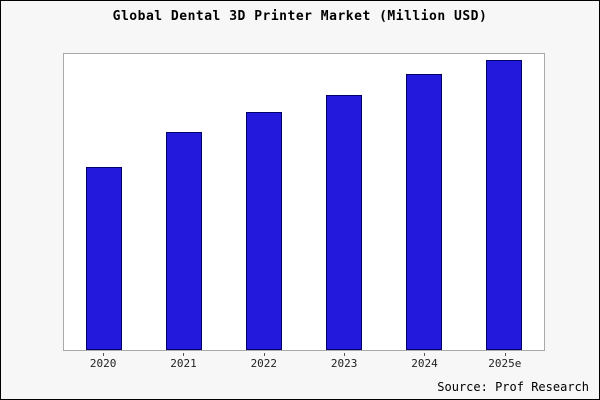 This screenshot has width=600, height=400. Describe the element at coordinates (424, 361) in the screenshot. I see `x-tick-label-2024: 2024` at that location.